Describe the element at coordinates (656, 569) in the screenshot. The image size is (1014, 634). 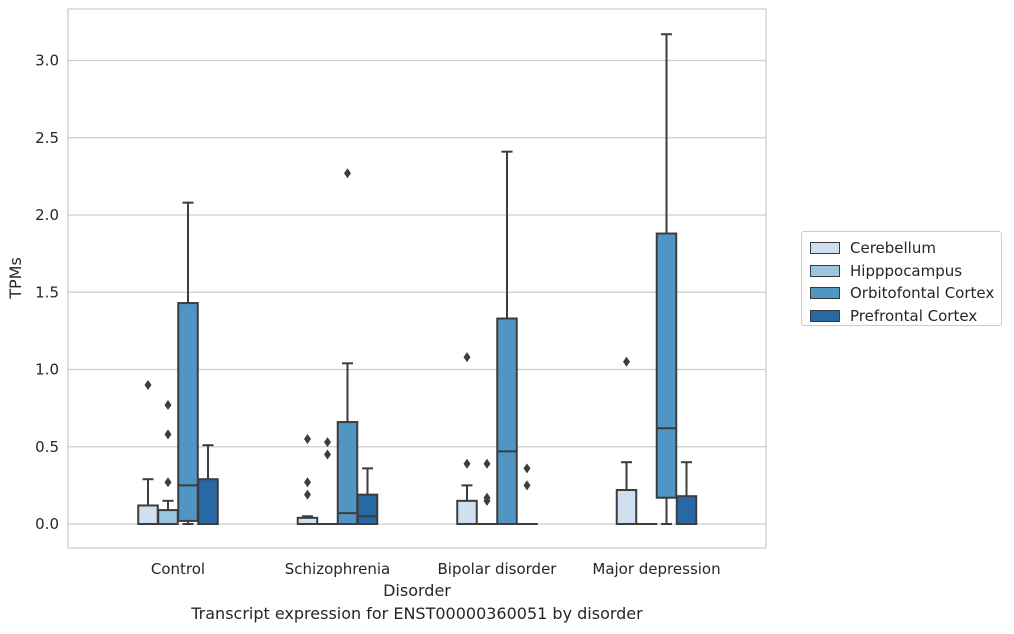
I see `x-tick-label: Major depression` at that location.